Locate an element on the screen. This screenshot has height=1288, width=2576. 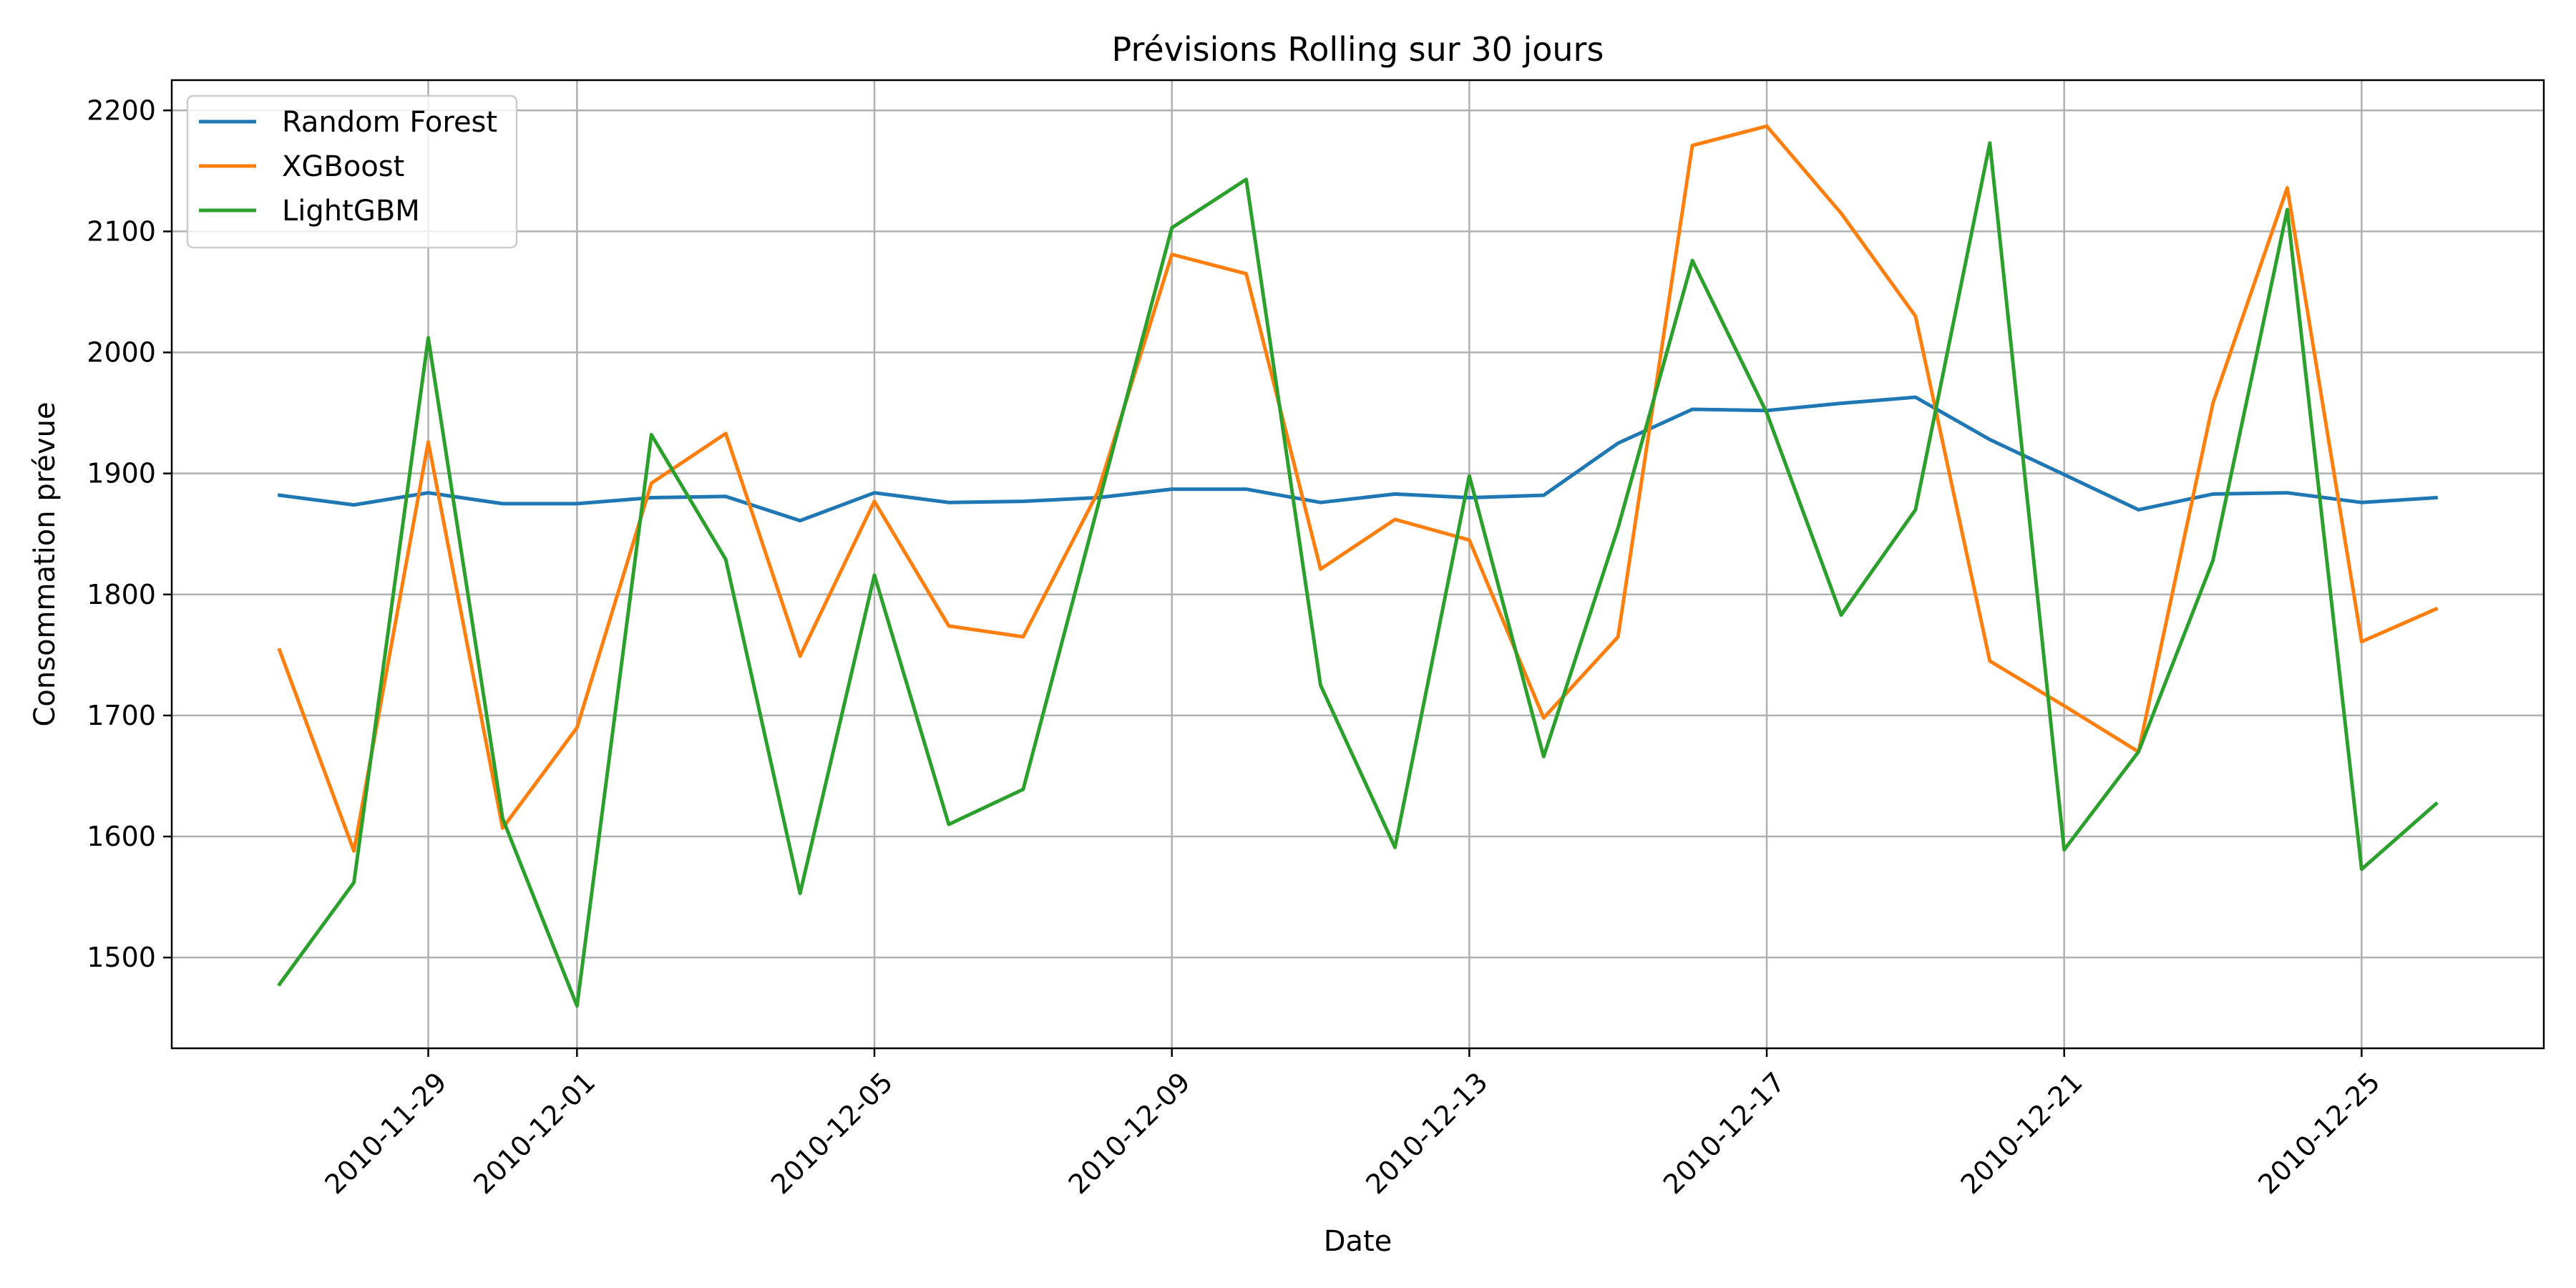
y-tick-label: 1700 is located at coordinates (122, 715).